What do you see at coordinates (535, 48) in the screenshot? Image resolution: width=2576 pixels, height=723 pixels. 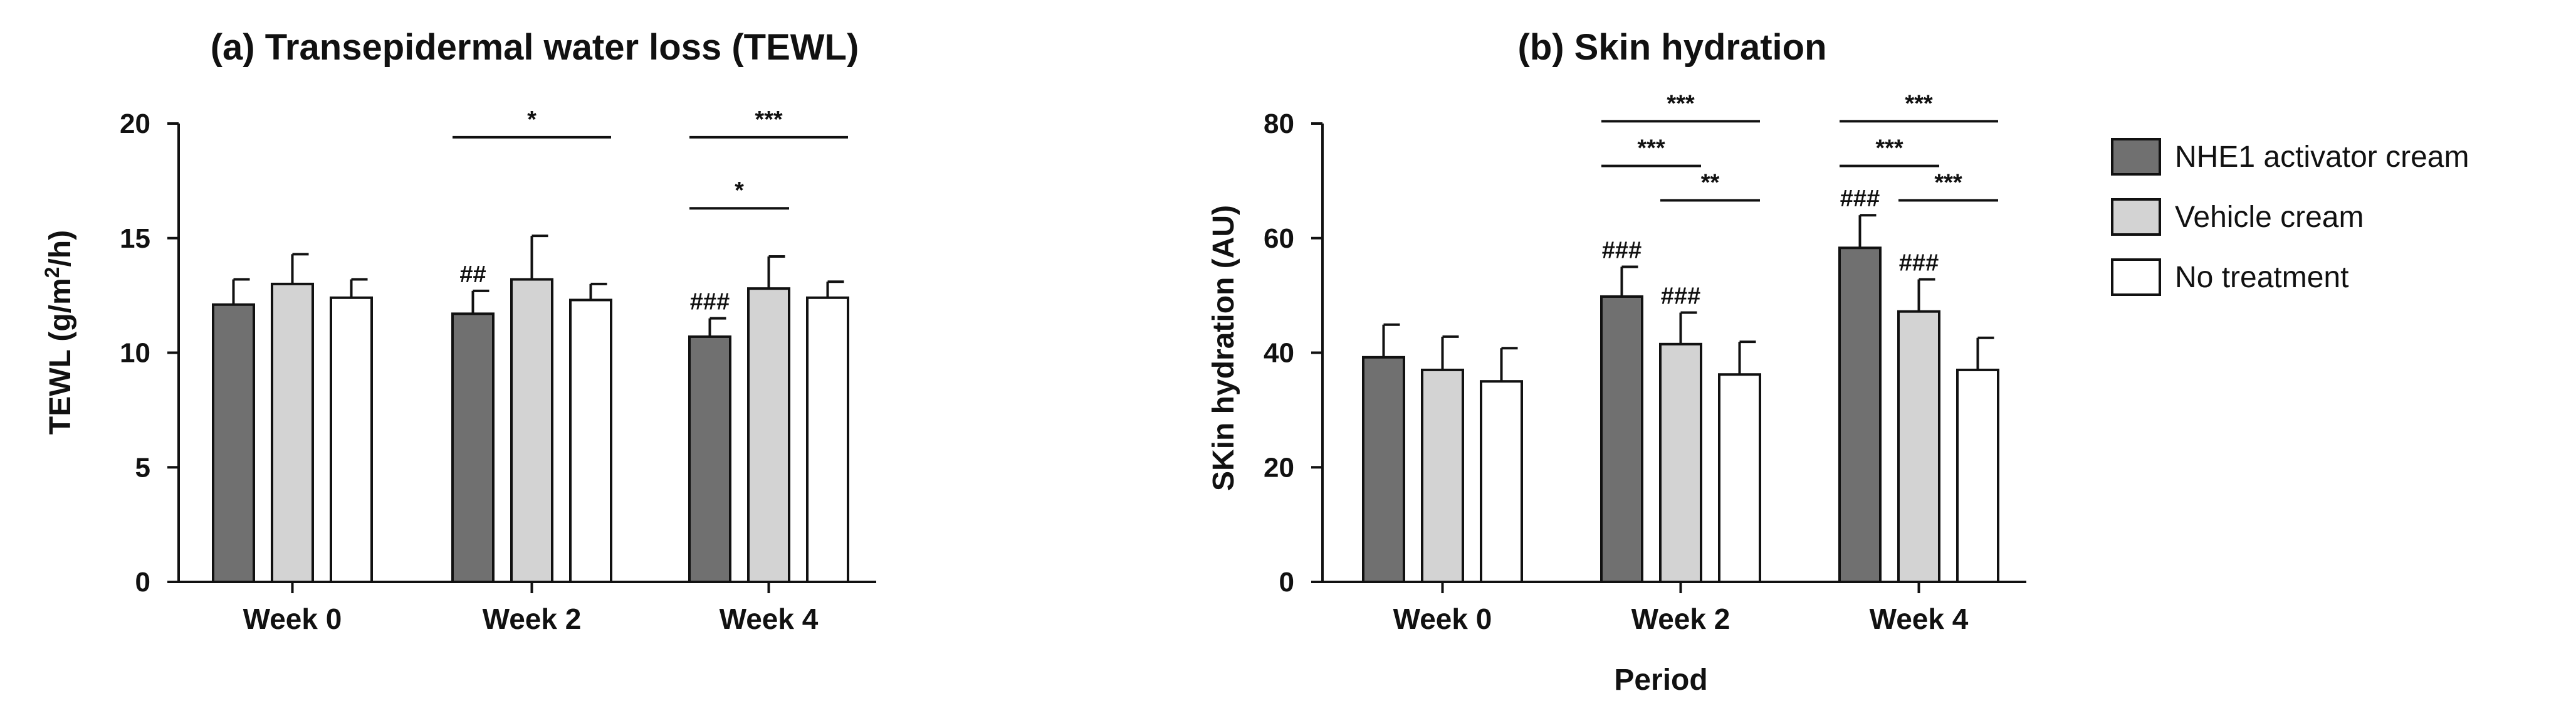 I see `panel-a-title: (a) Transepidermal water loss (TEWL)` at bounding box center [535, 48].